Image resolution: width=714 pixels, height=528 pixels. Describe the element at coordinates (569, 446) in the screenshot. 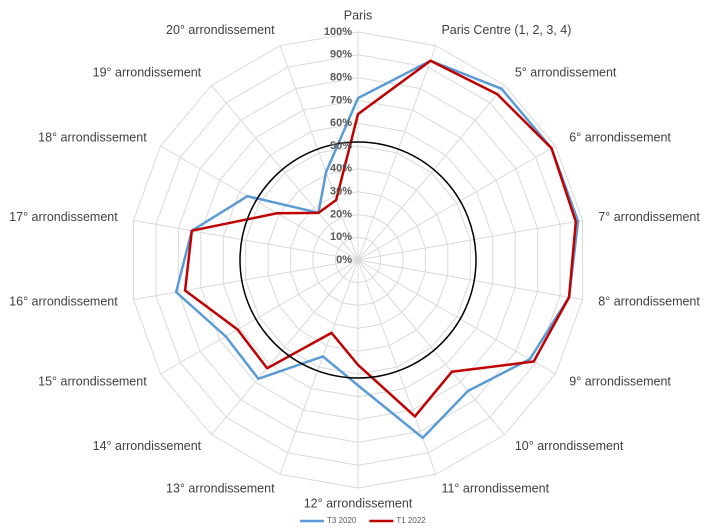

I see `category-label: 10° arrondissement` at that location.